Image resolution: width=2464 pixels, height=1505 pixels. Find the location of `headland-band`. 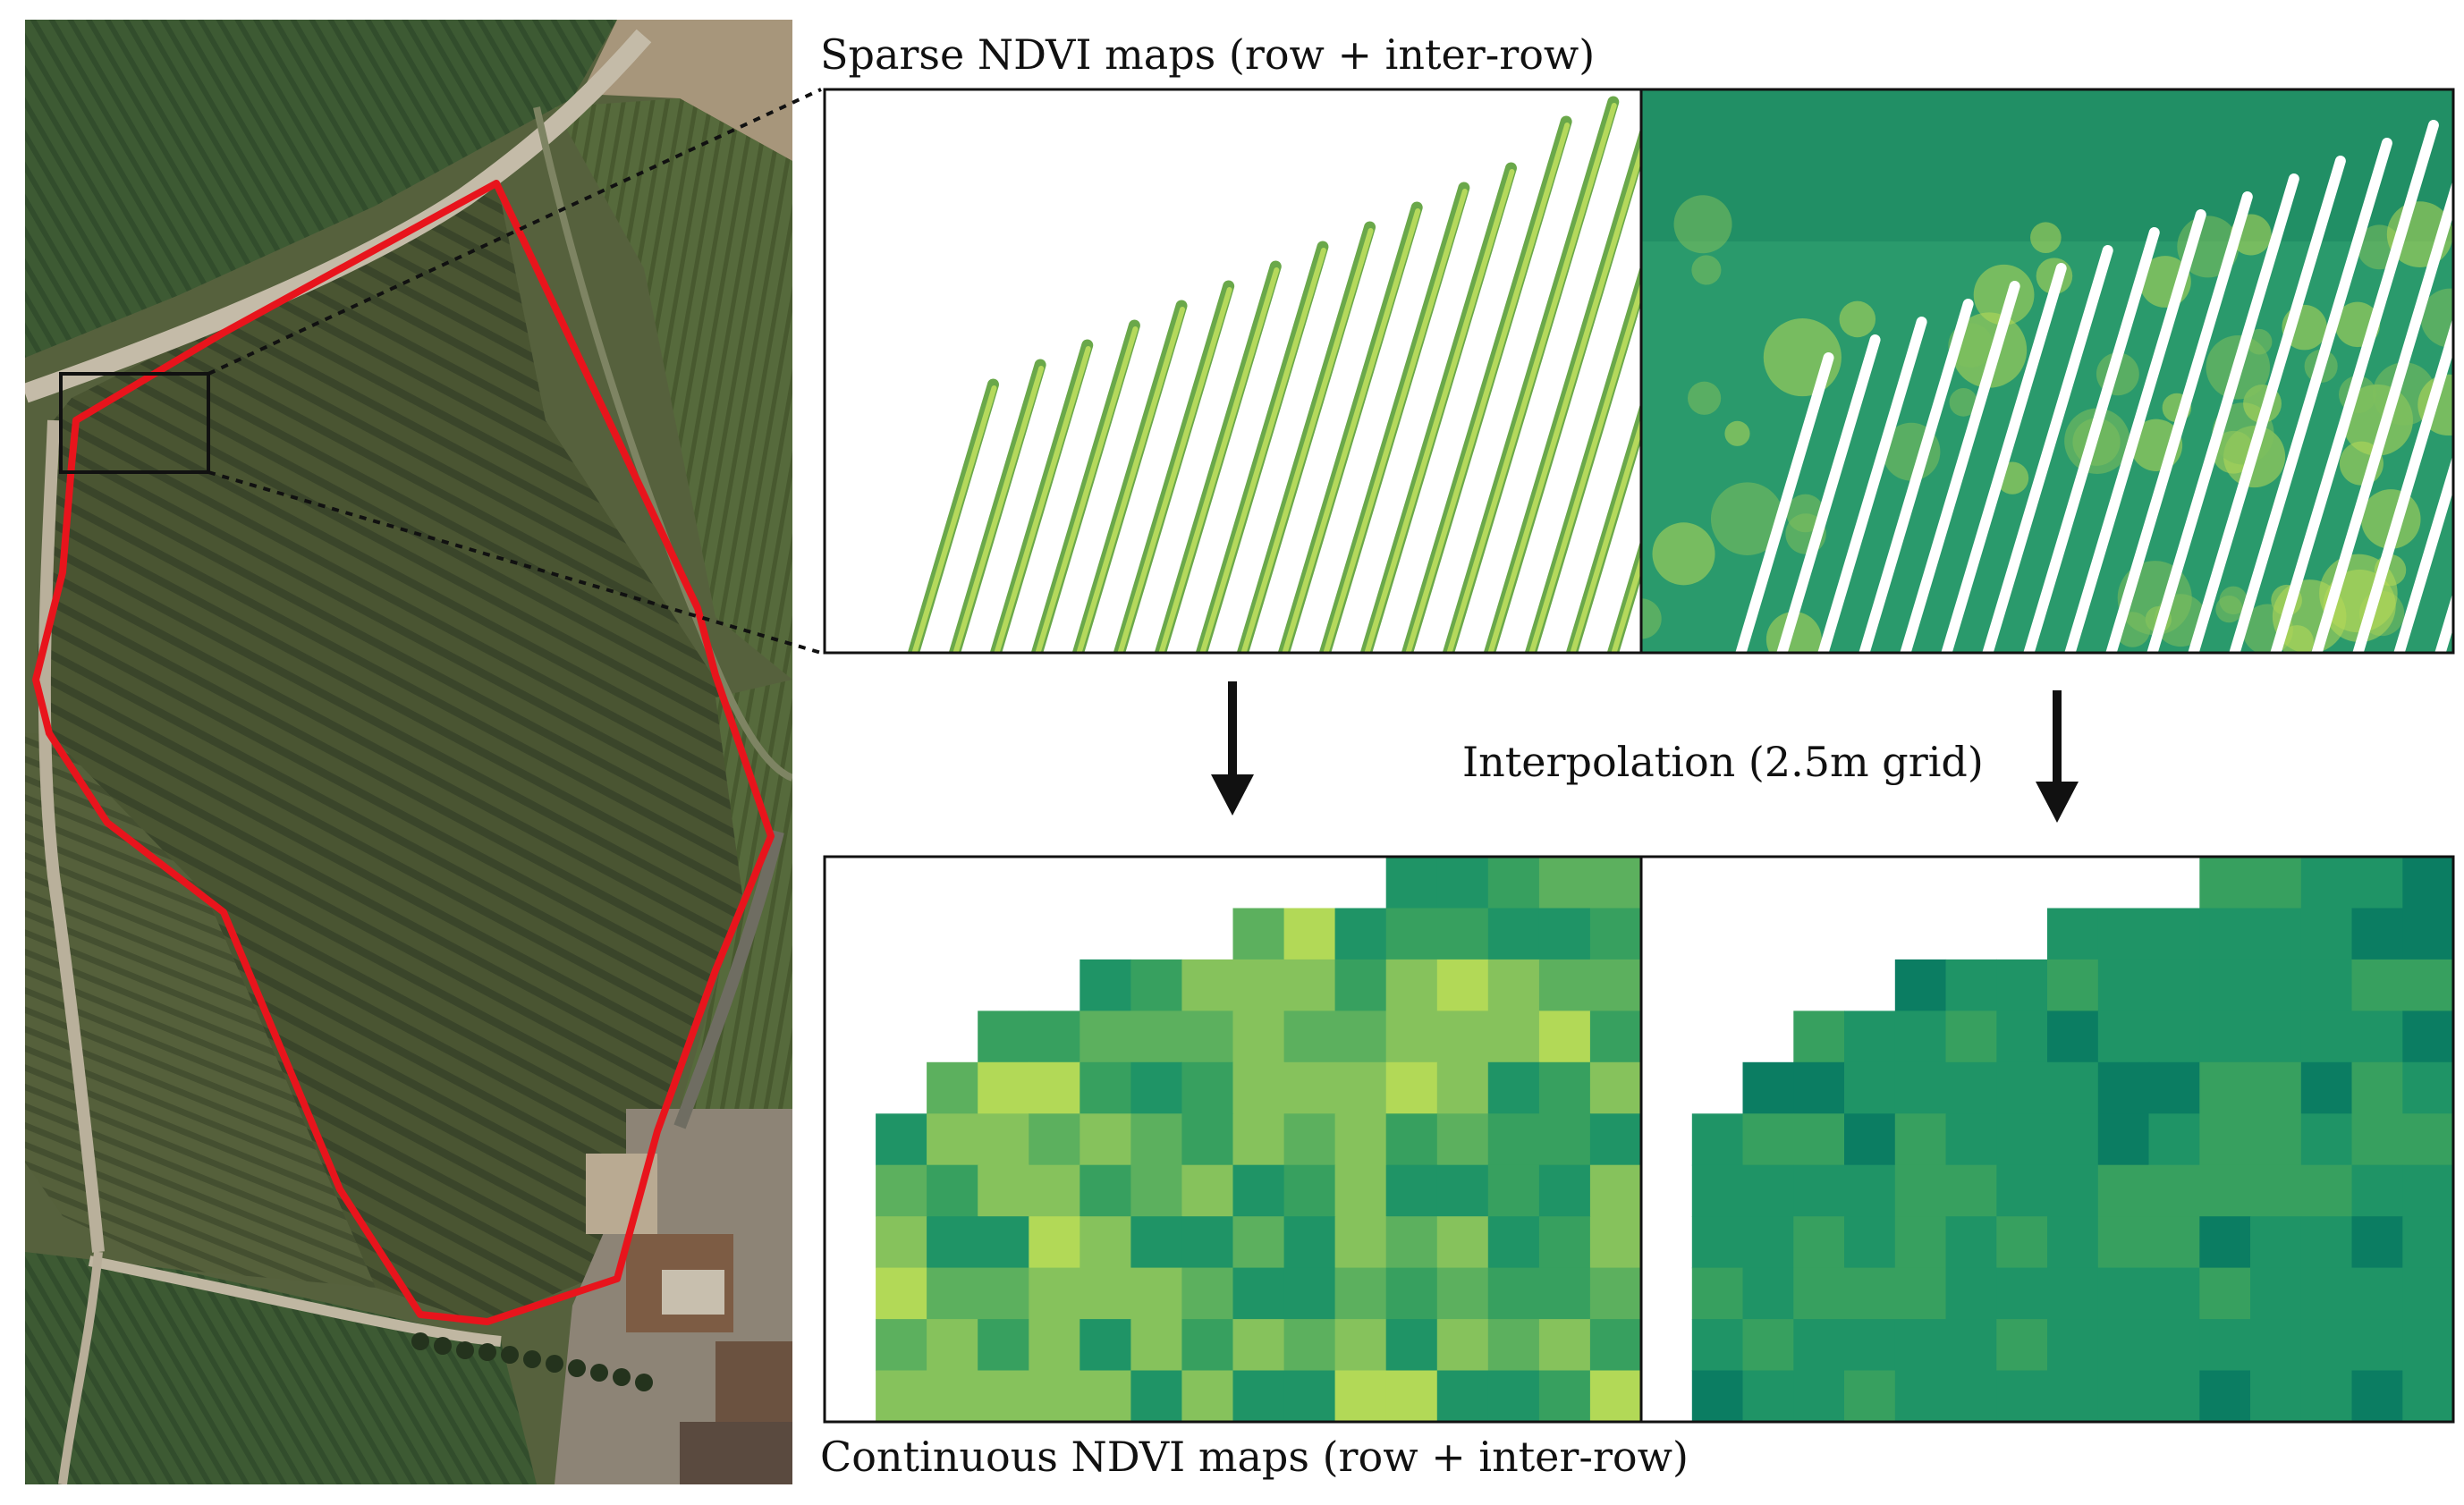

headland-band is located at coordinates (2047, 165).